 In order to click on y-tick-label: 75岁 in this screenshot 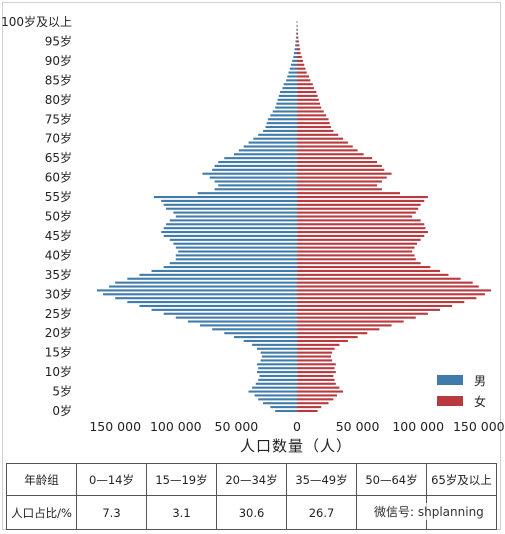, I will do `click(58, 118)`.